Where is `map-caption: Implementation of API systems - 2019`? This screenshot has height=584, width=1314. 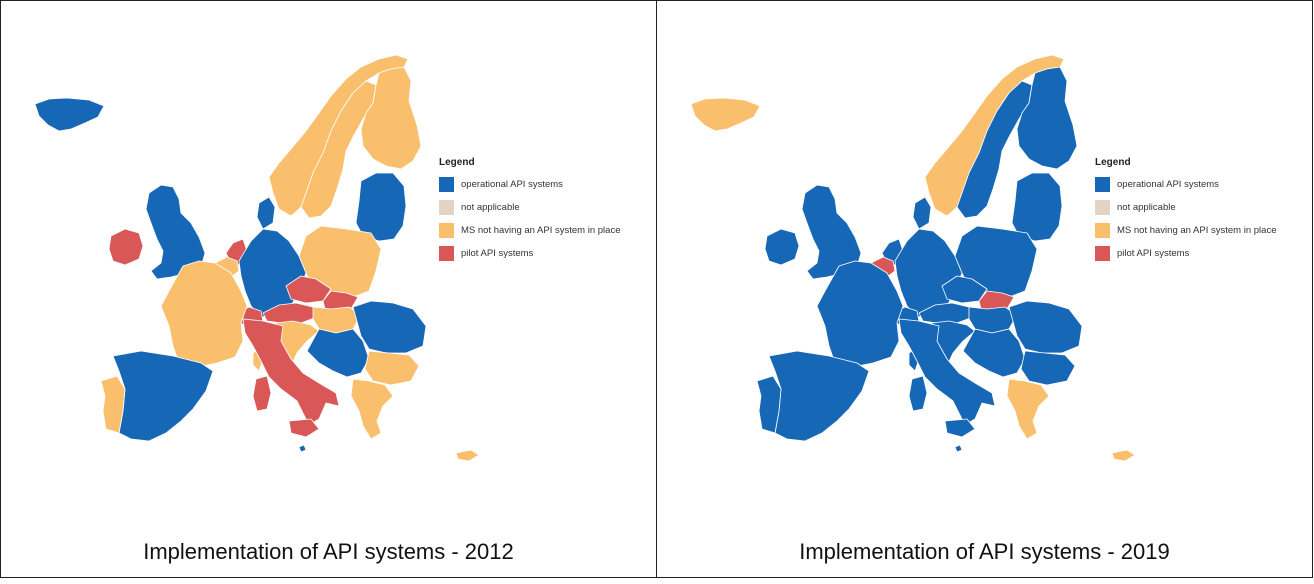
map-caption: Implementation of API systems - 2019 is located at coordinates (984, 551).